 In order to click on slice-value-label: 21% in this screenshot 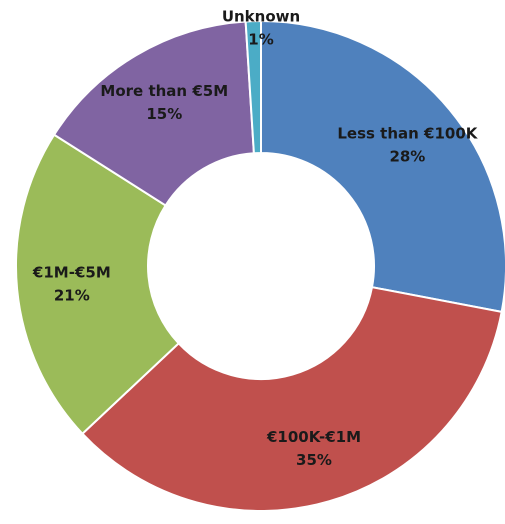, I will do `click(72, 295)`.